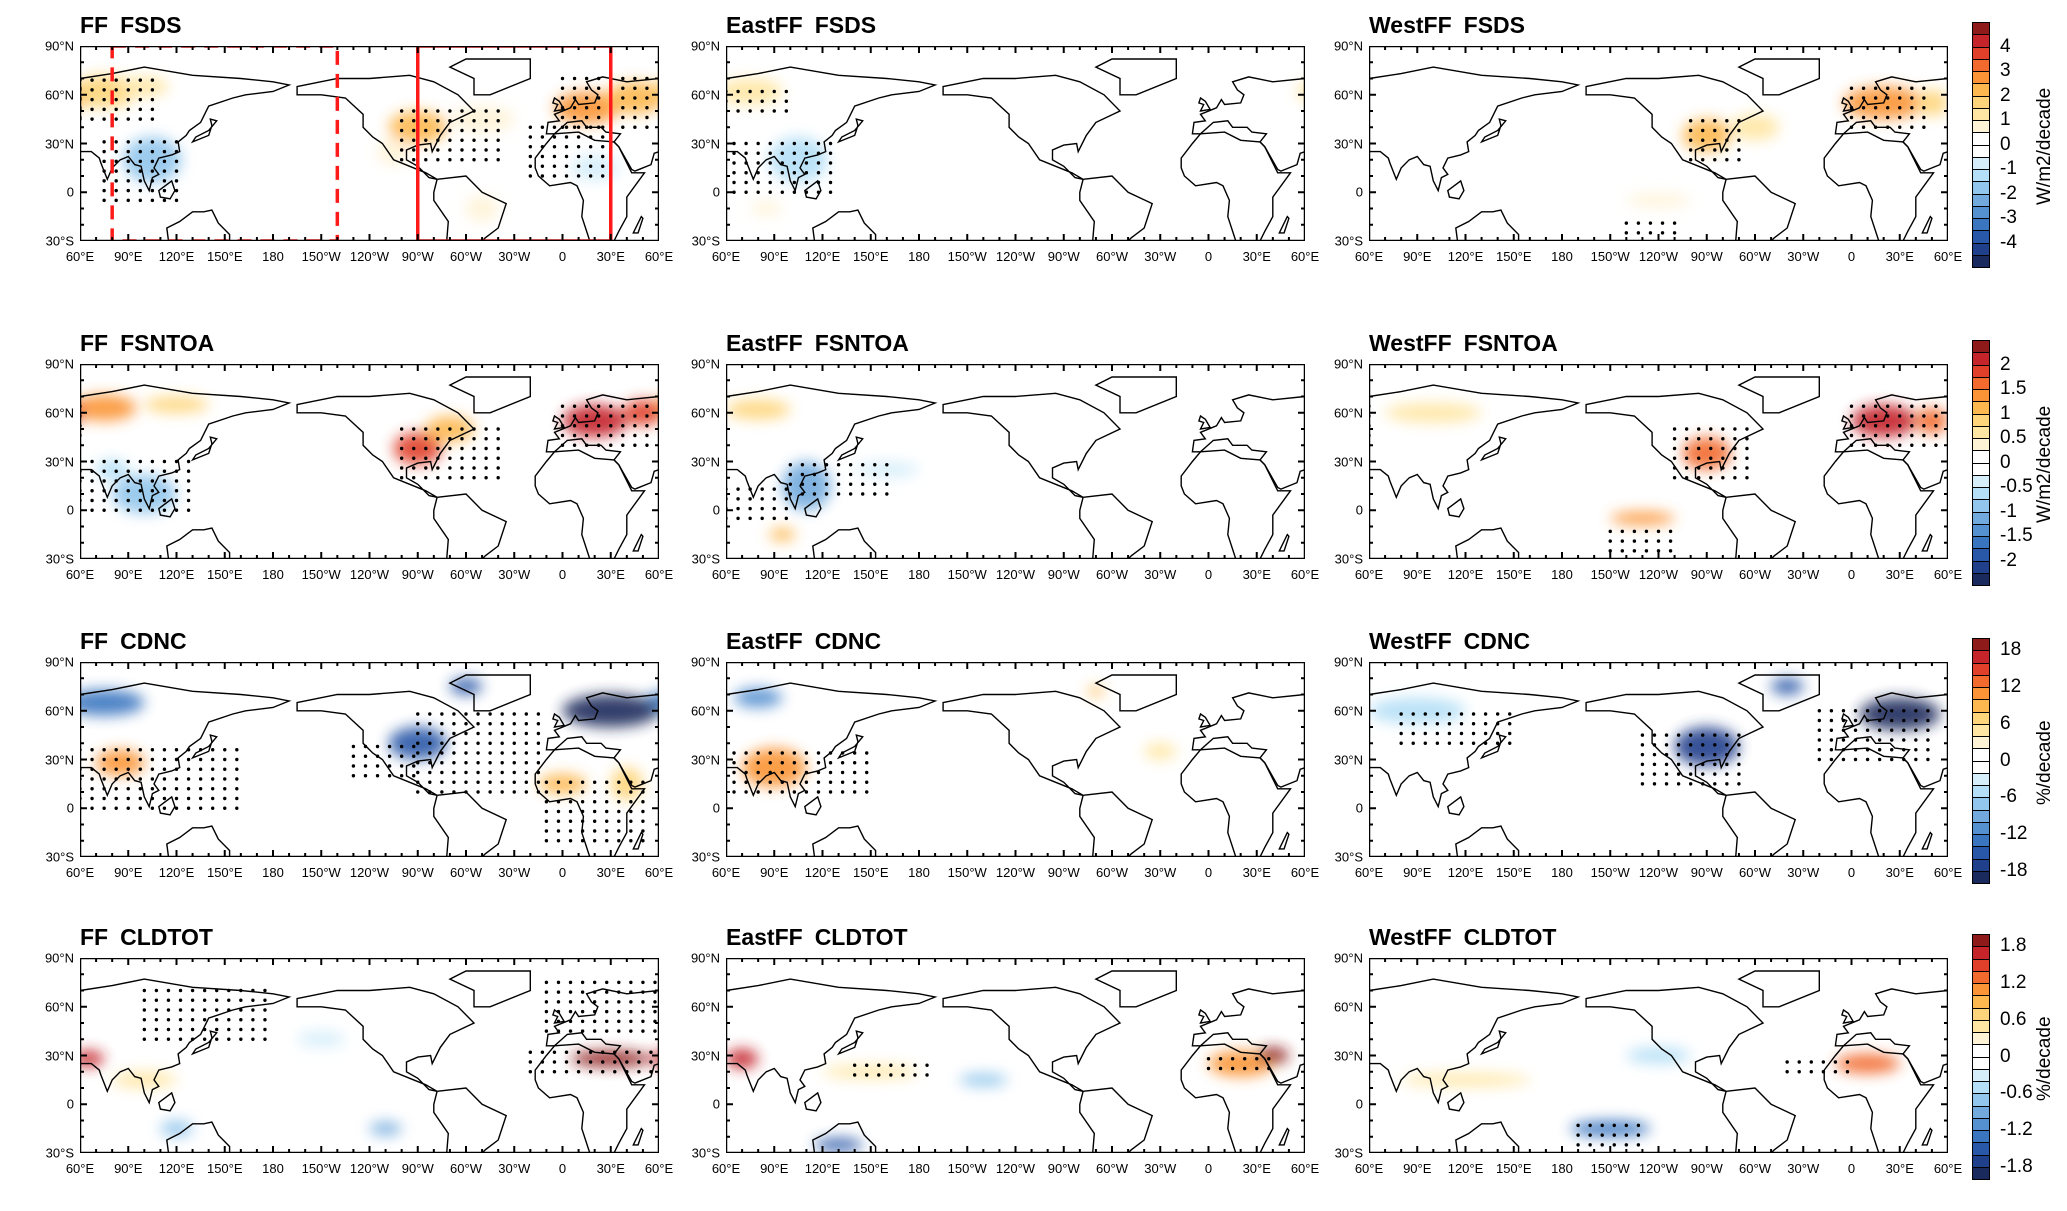 The image size is (2067, 1211). What do you see at coordinates (1015, 872) in the screenshot?
I see `lon-tick-label: 120°W` at bounding box center [1015, 872].